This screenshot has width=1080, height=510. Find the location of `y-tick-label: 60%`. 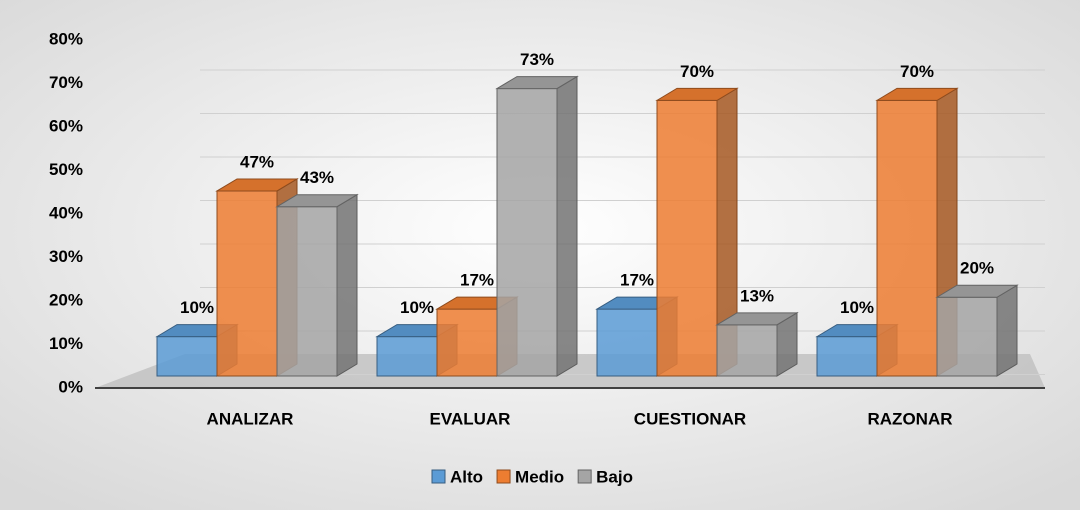

y-tick-label: 60% is located at coordinates (66, 125).